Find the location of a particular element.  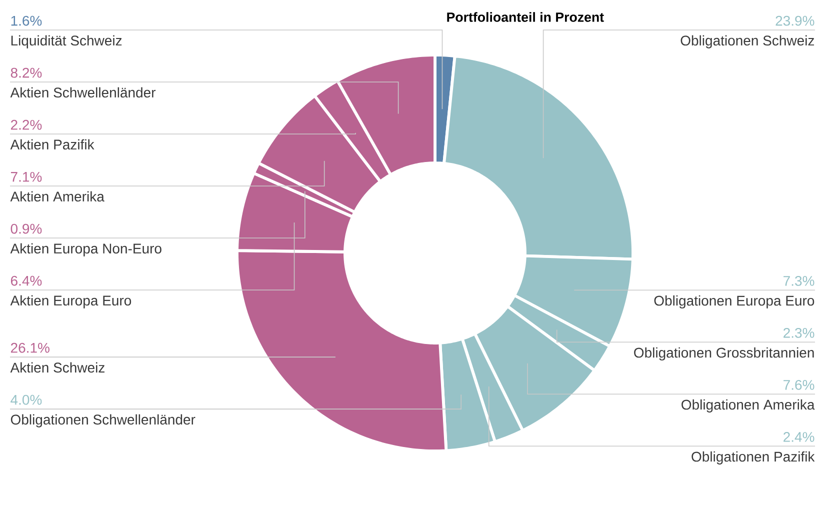

data-label: 1.6% is located at coordinates (26, 21).